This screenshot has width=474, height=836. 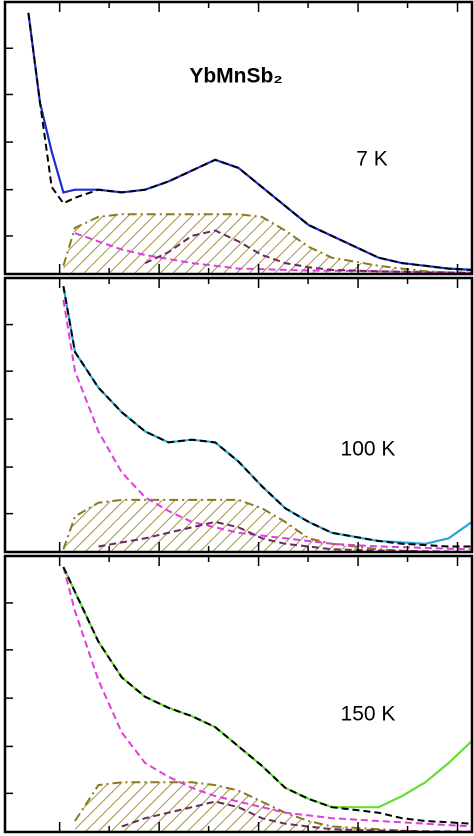 What do you see at coordinates (235, 76) in the screenshot?
I see `chart-title: YbMnSb₂` at bounding box center [235, 76].